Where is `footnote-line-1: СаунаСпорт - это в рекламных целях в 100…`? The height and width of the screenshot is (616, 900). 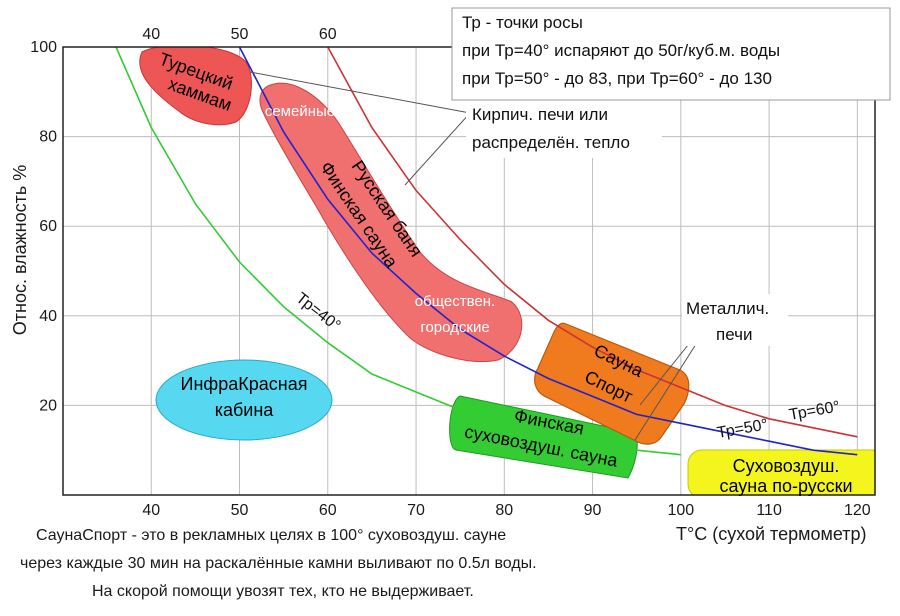
footnote-line-1: СаунаСпорт - это в рекламных целях в 100… is located at coordinates (271, 535).